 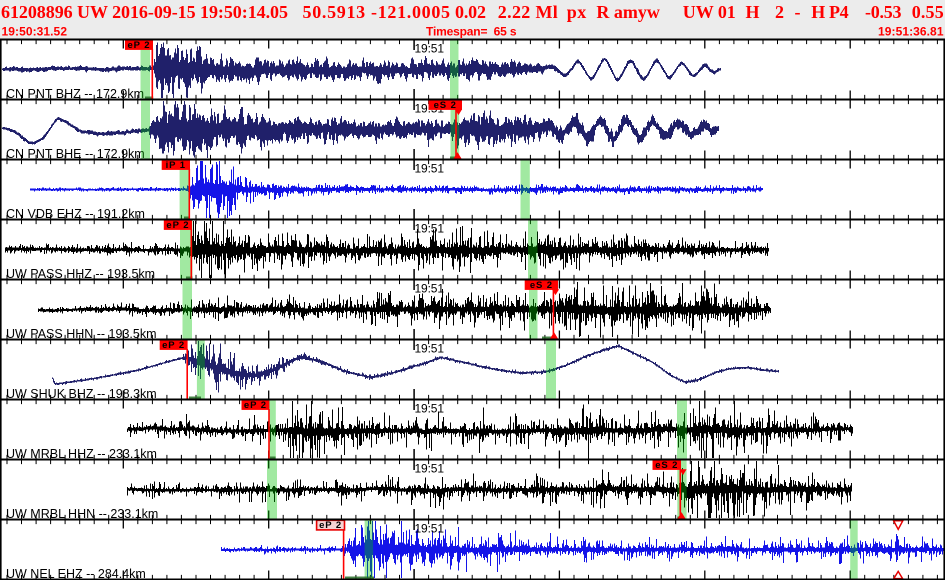 What do you see at coordinates (81, 454) in the screenshot?
I see `svg-text: UW MRBL HHZ -- 233.1km` at bounding box center [81, 454].